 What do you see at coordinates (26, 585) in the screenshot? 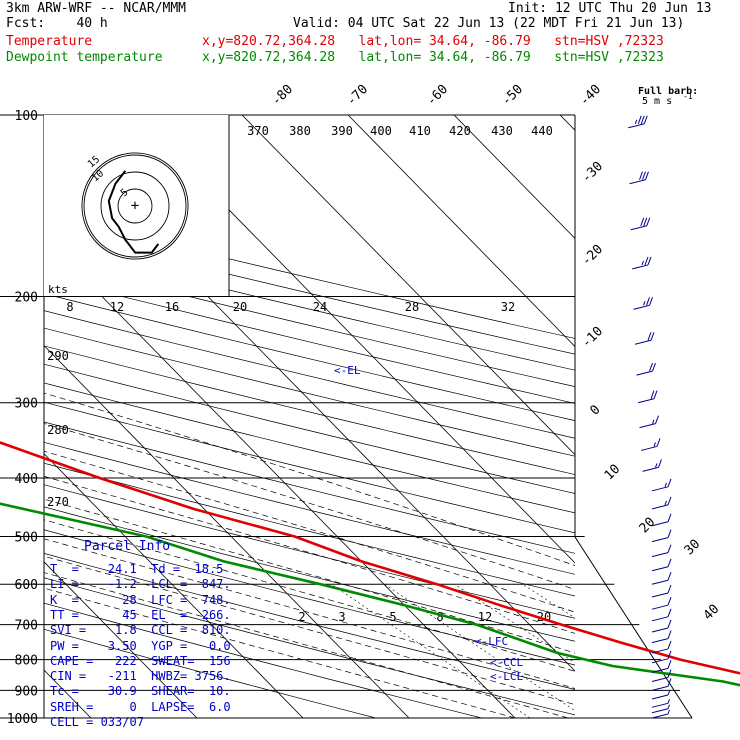
I see `pressure-tick-label: 600` at bounding box center [26, 585].